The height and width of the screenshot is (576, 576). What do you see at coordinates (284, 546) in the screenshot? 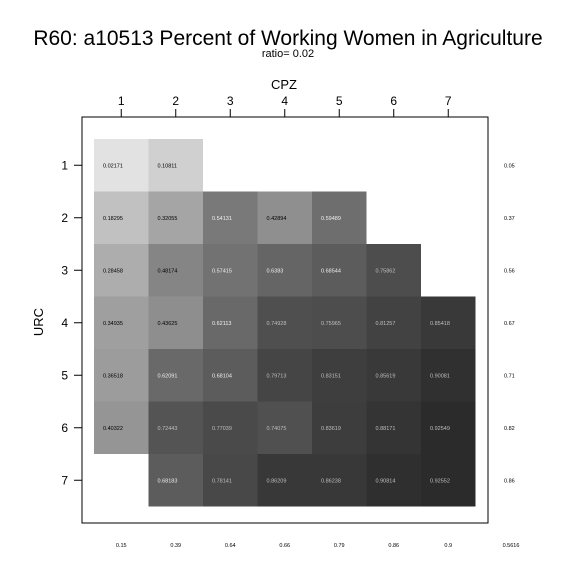
I see `column-margin-label: 0.66` at bounding box center [284, 546].